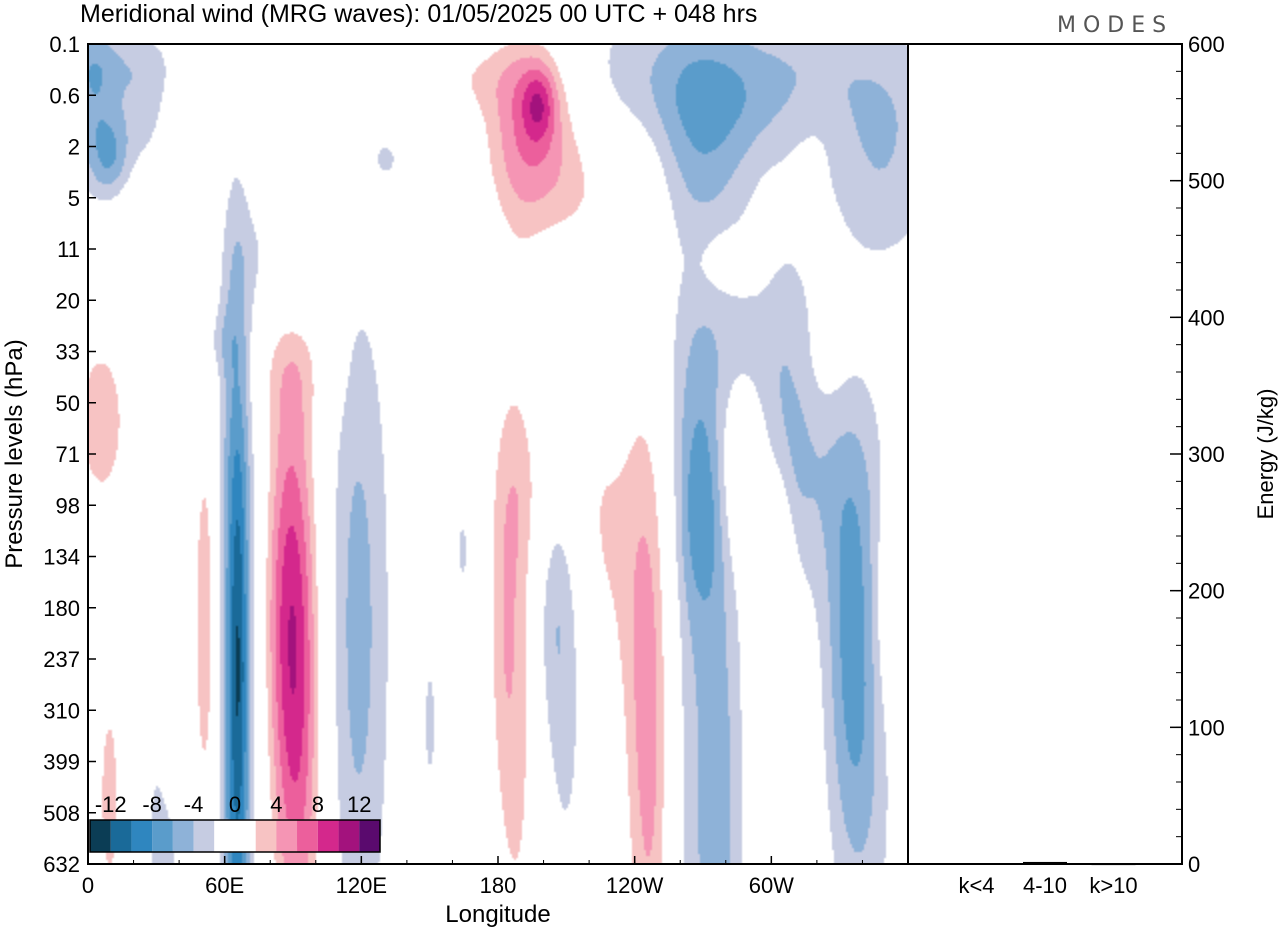 This screenshot has width=1280, height=930. I want to click on colorbar-frame, so click(235, 836).